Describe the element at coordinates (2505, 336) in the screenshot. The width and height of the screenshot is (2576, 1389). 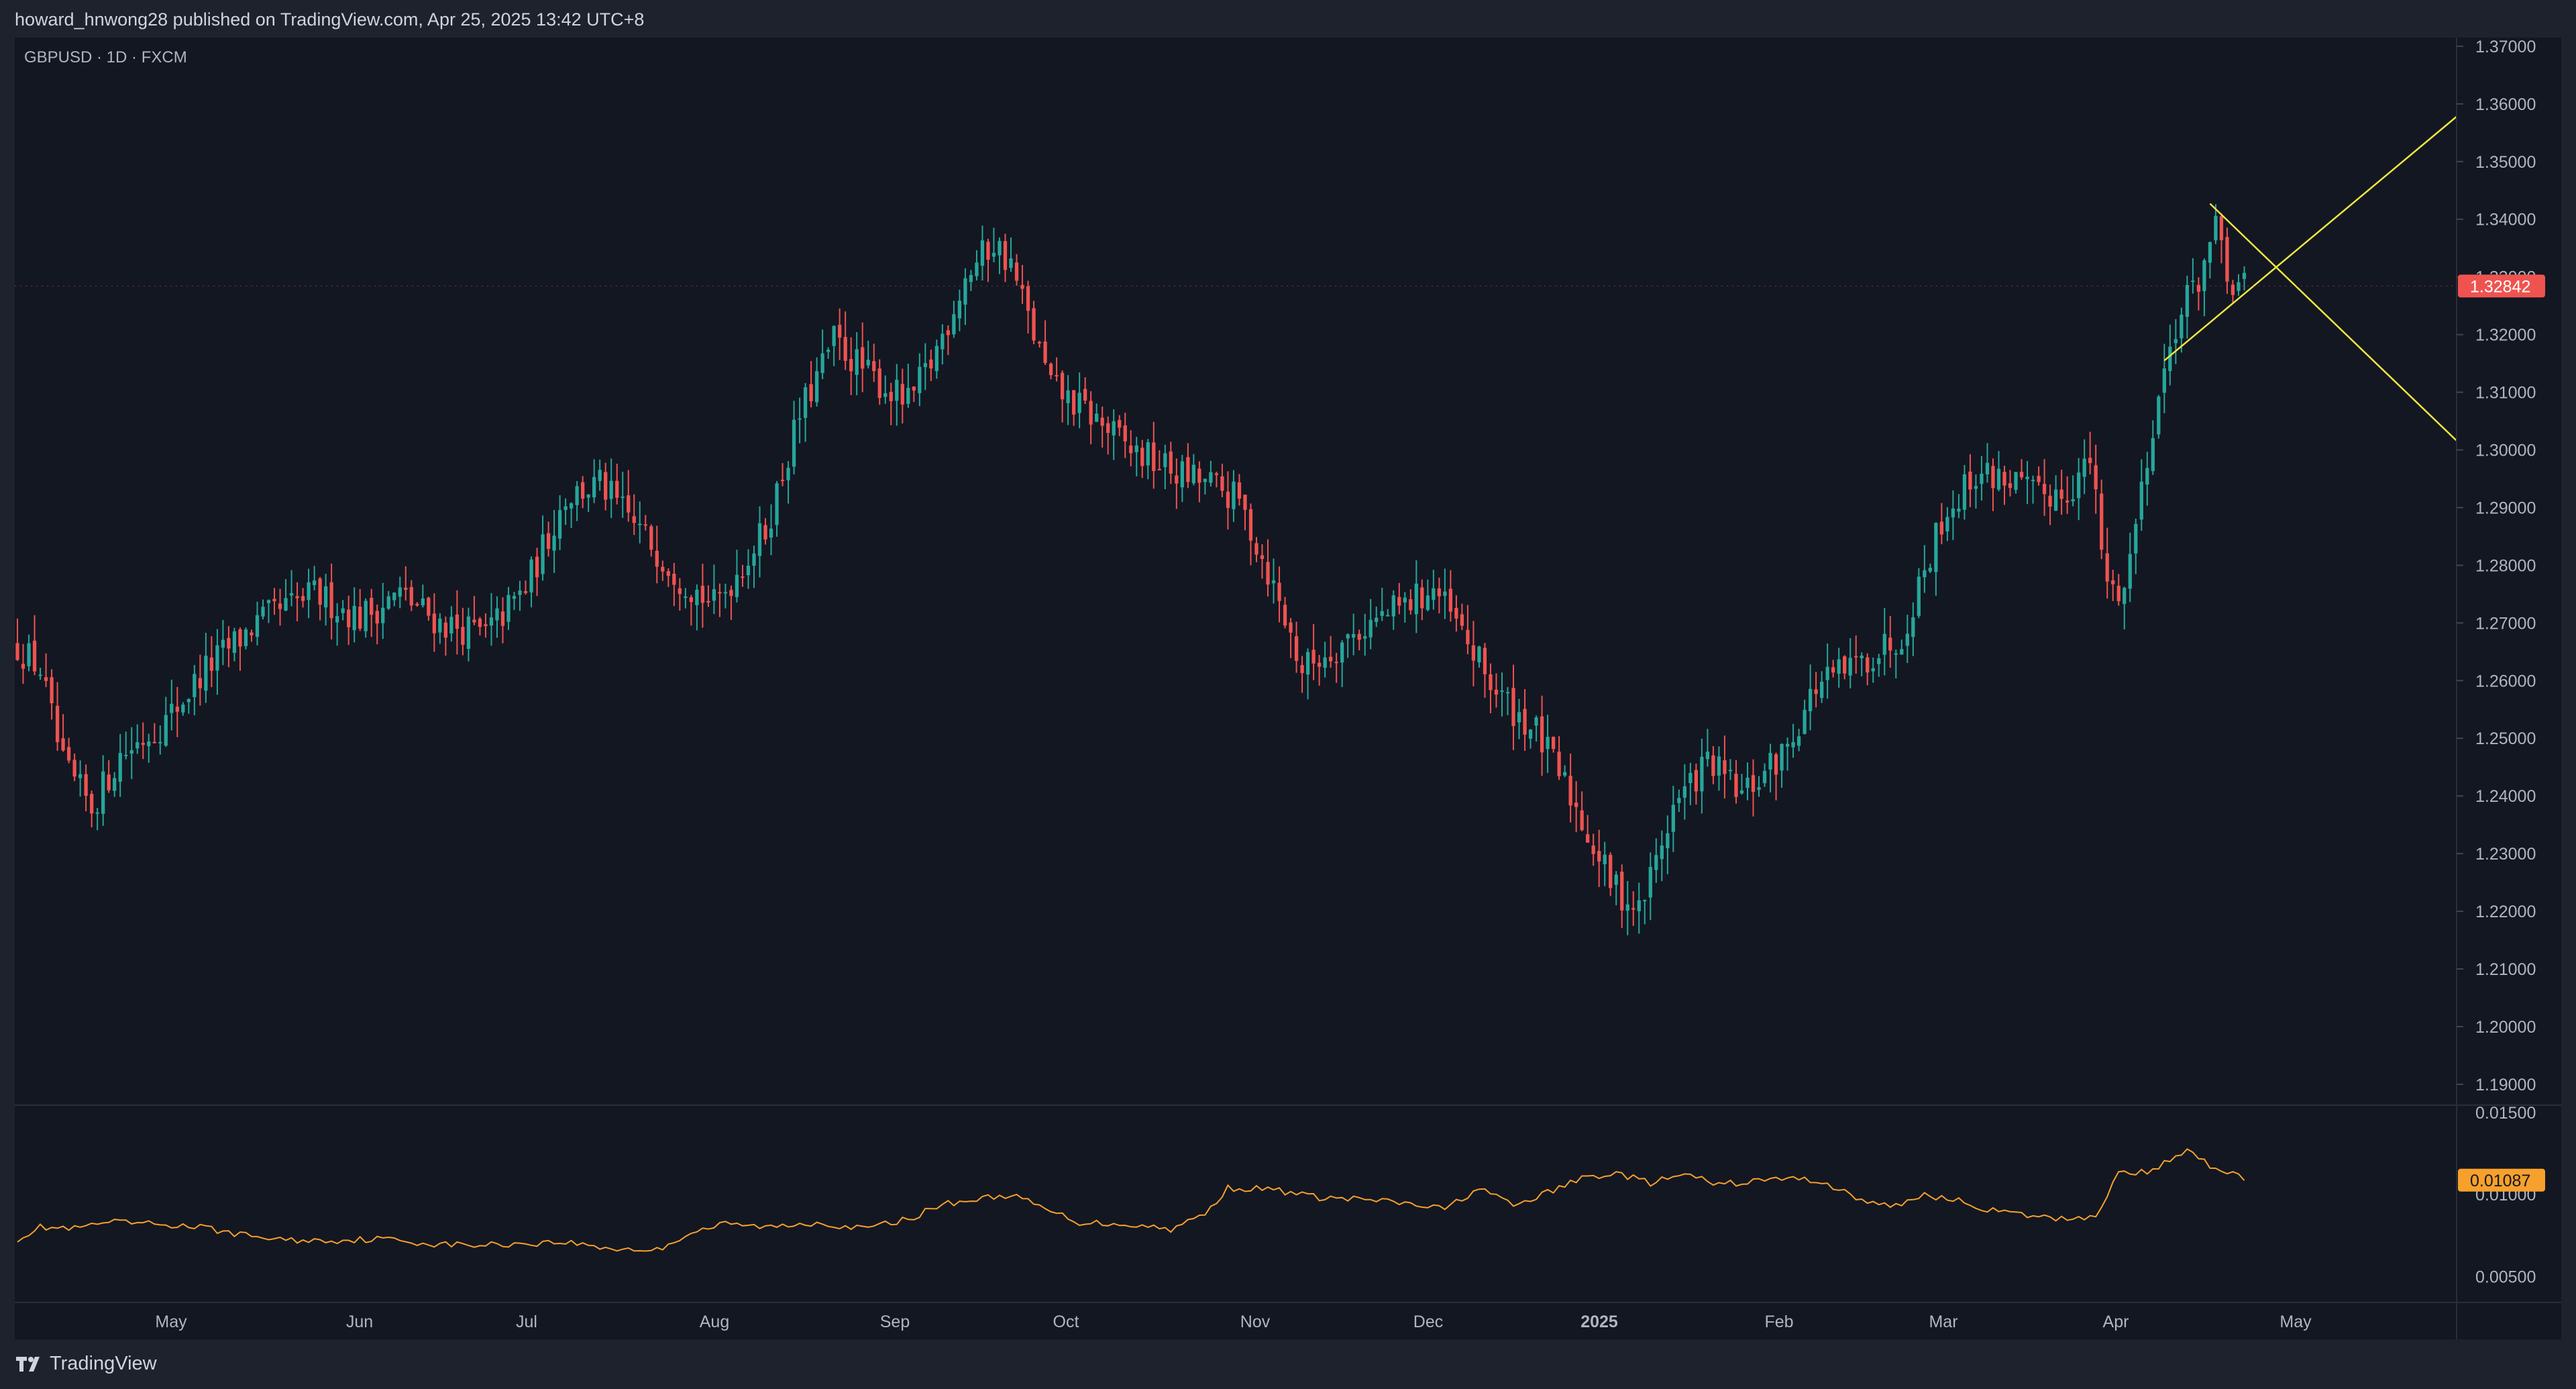
I see `y-tick-label: 1.32000` at that location.